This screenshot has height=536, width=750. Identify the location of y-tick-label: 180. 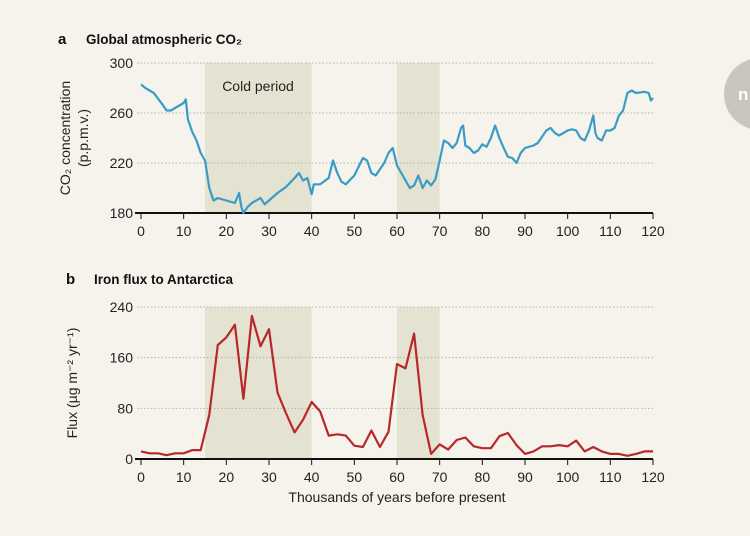
(122, 213).